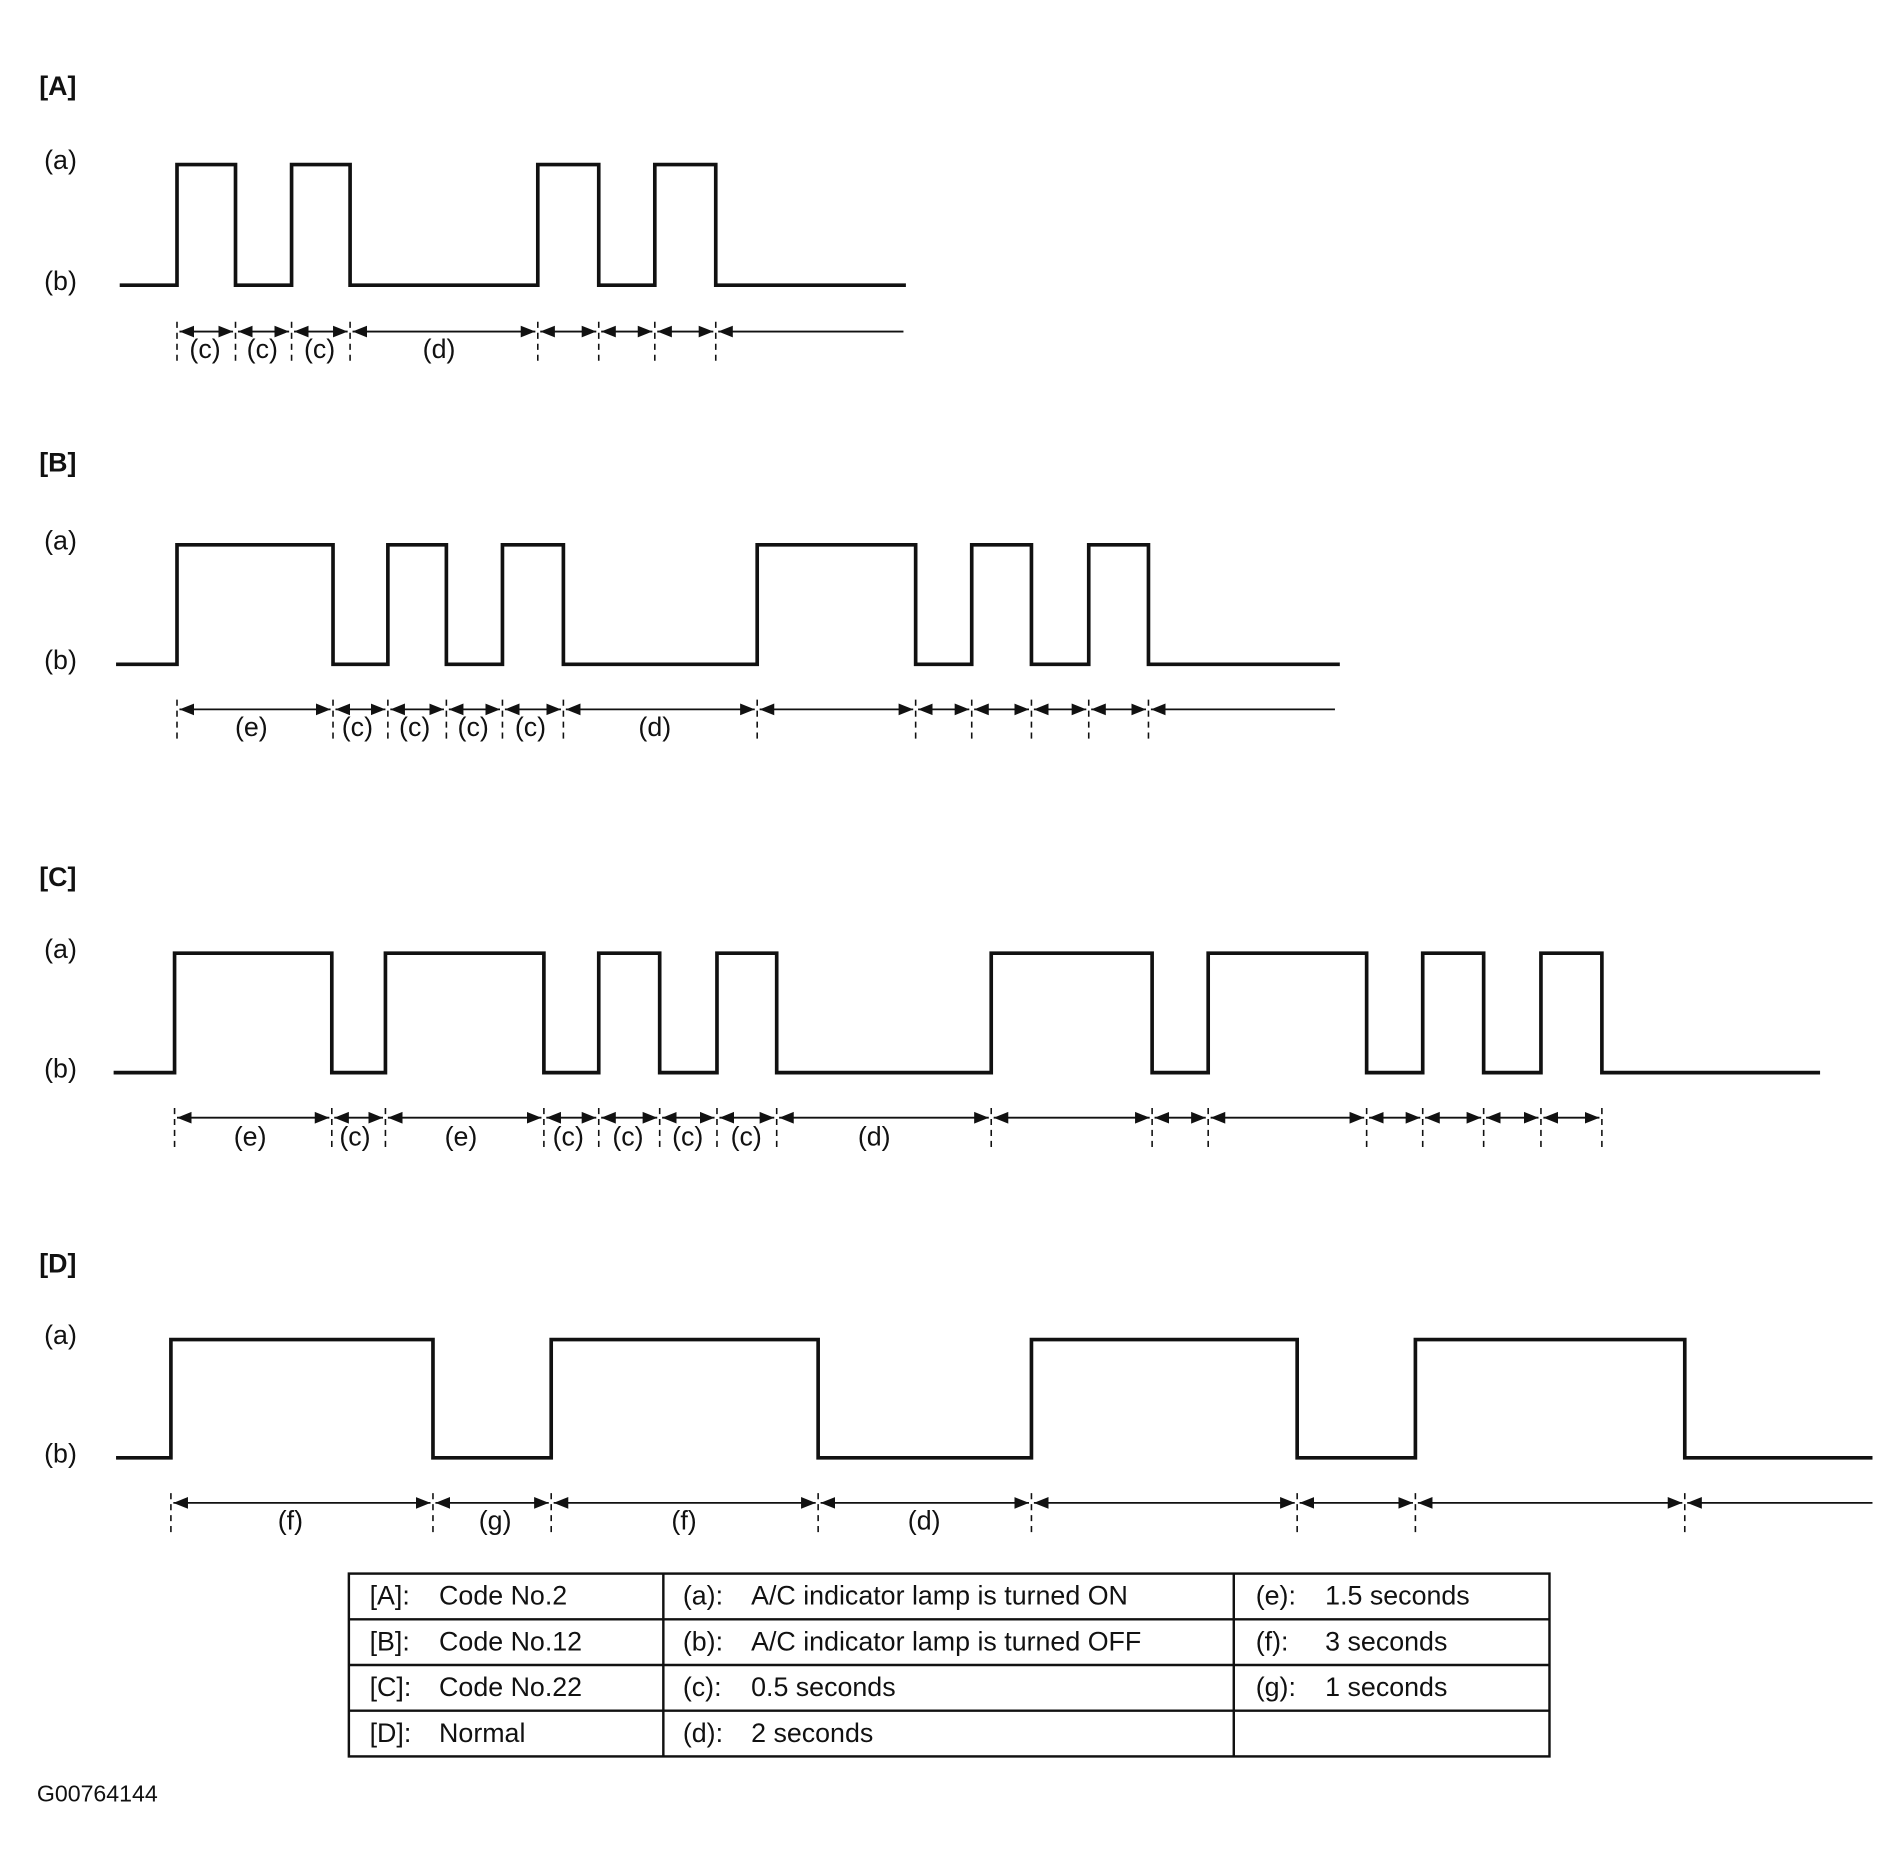  I want to click on table-value: Code No.22, so click(510, 1687).